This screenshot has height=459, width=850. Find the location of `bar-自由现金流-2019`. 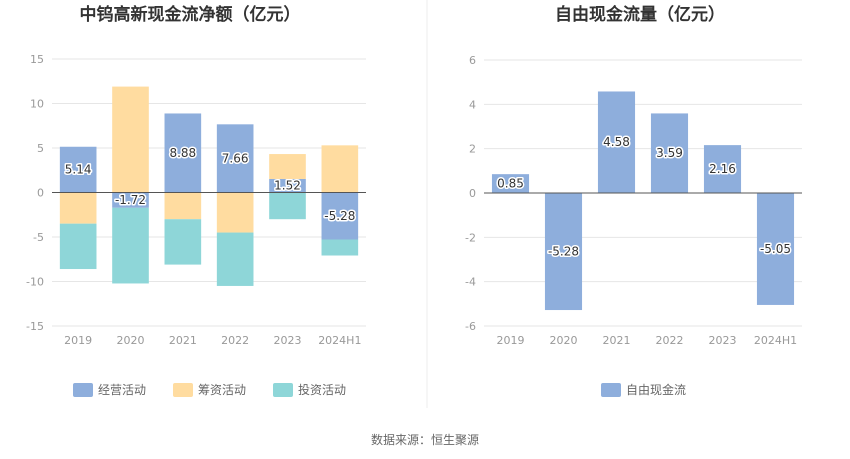

bar-自由现金流-2019 is located at coordinates (510, 183).